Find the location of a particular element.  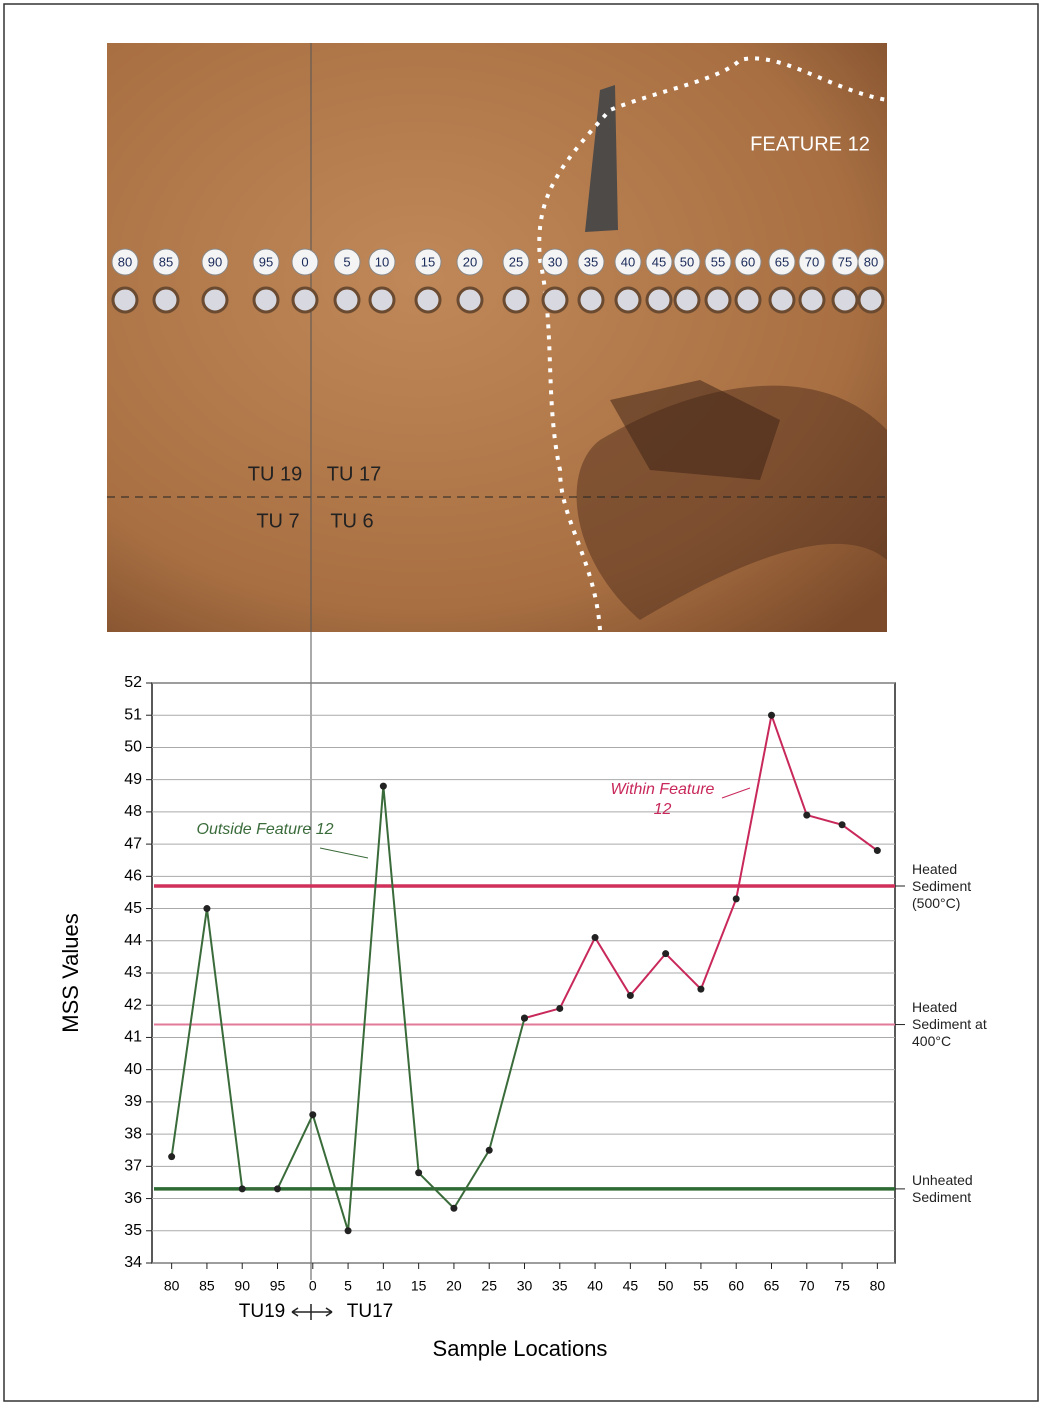

x-tick-label: 70 is located at coordinates (807, 1286).